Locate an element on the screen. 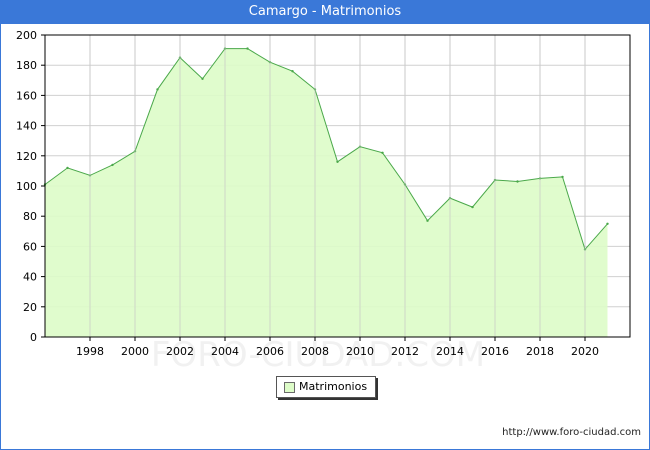  x-tick-label: 2012 is located at coordinates (405, 351).